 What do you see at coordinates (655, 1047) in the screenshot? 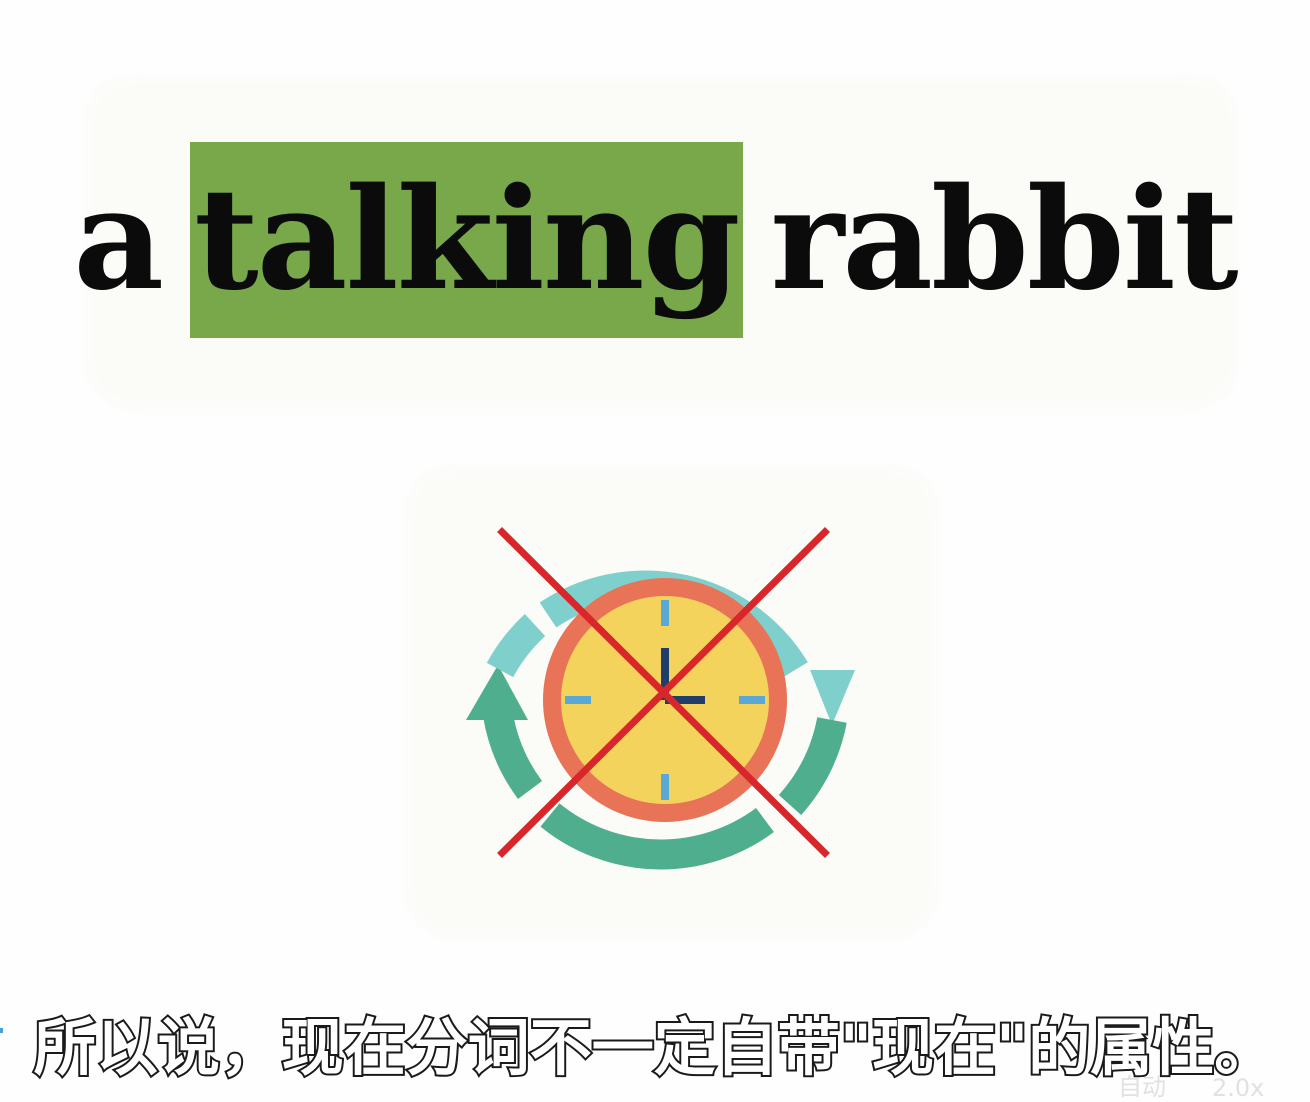
I see `subtitle-caption: 所以说，现在分词不一定自带"现在"的属性。` at bounding box center [655, 1047].